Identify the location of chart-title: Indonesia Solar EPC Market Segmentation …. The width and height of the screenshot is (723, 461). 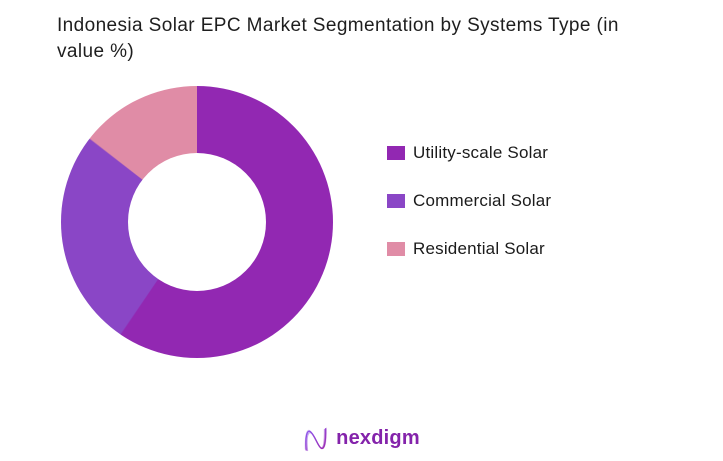
(338, 38).